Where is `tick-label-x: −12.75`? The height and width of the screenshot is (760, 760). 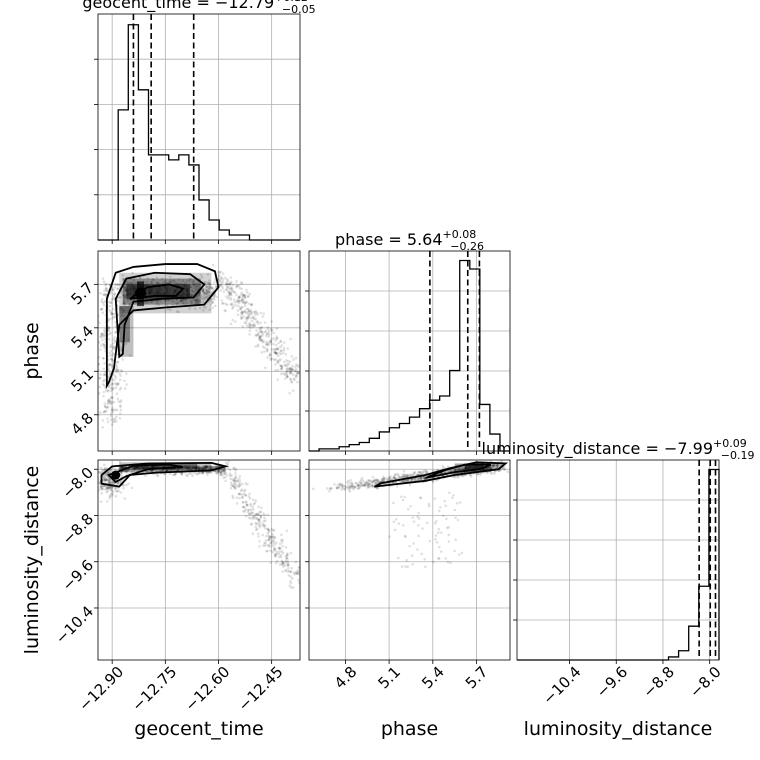
tick-label-x: −12.75 is located at coordinates (154, 689).